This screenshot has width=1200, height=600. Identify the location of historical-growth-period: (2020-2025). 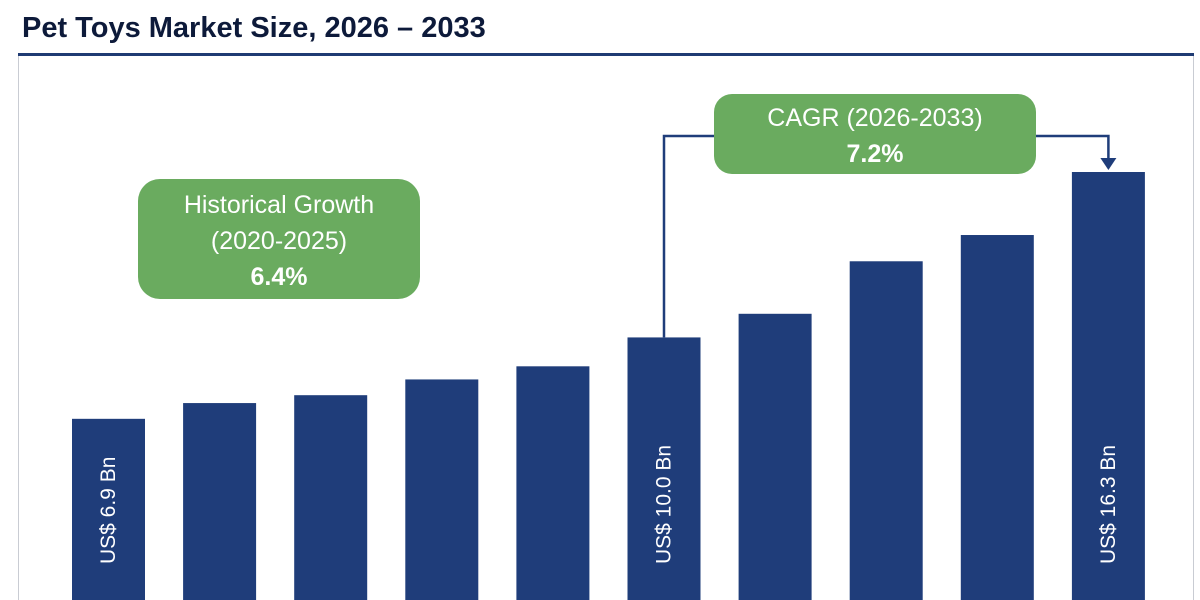
(279, 241).